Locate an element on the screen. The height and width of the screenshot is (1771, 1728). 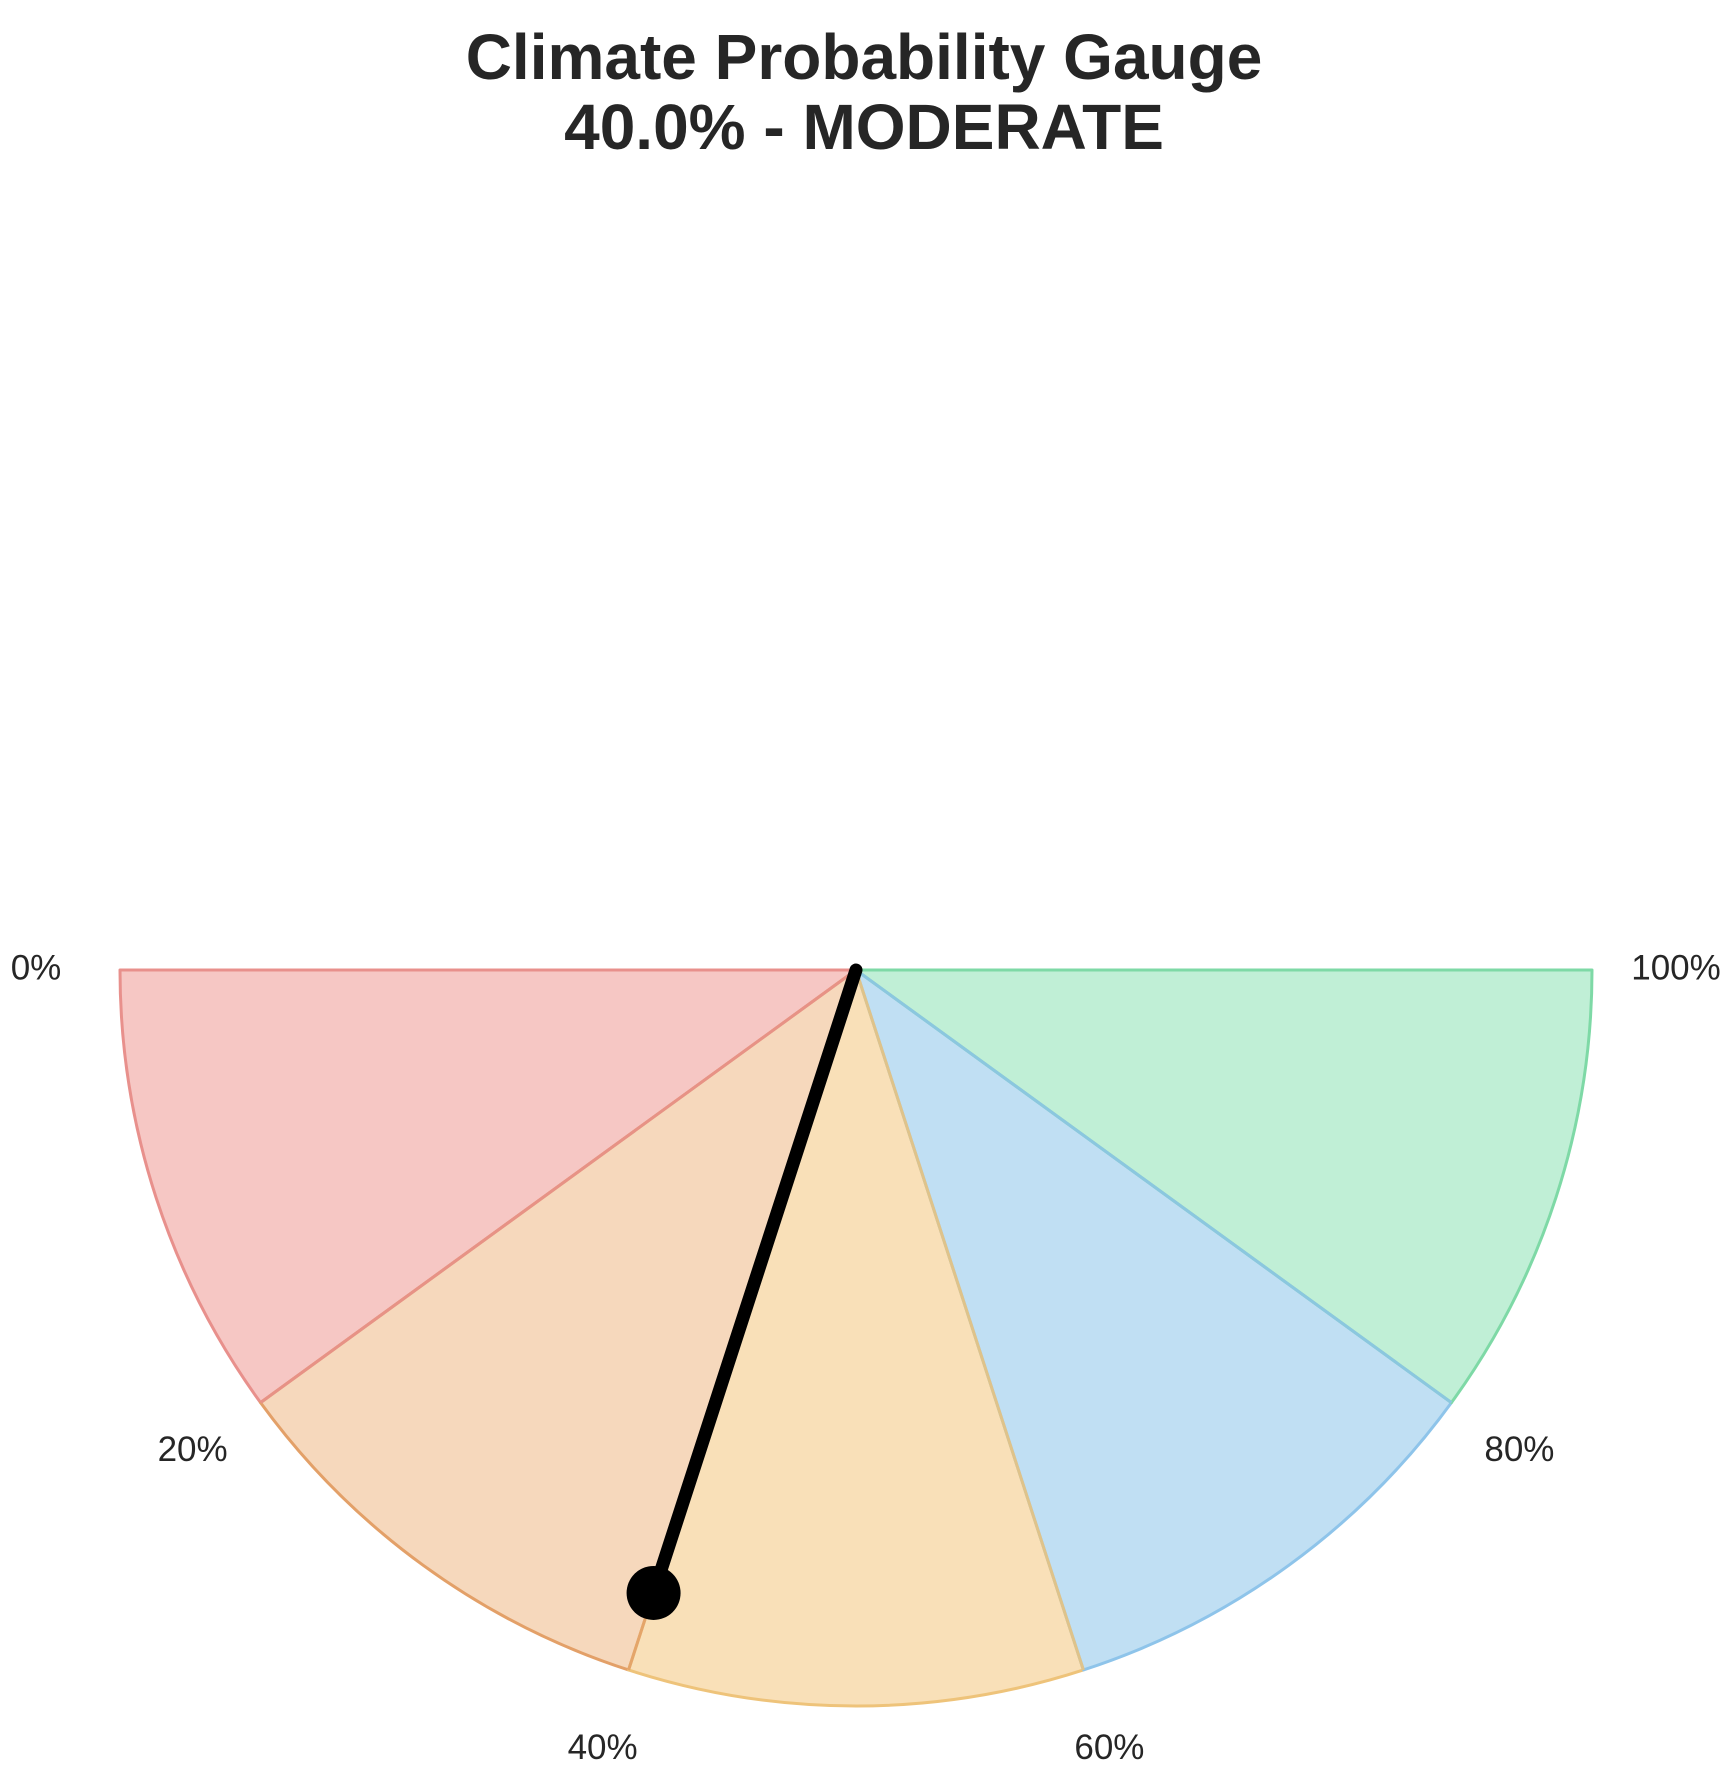
tick-label-60: 60% is located at coordinates (1109, 1747).